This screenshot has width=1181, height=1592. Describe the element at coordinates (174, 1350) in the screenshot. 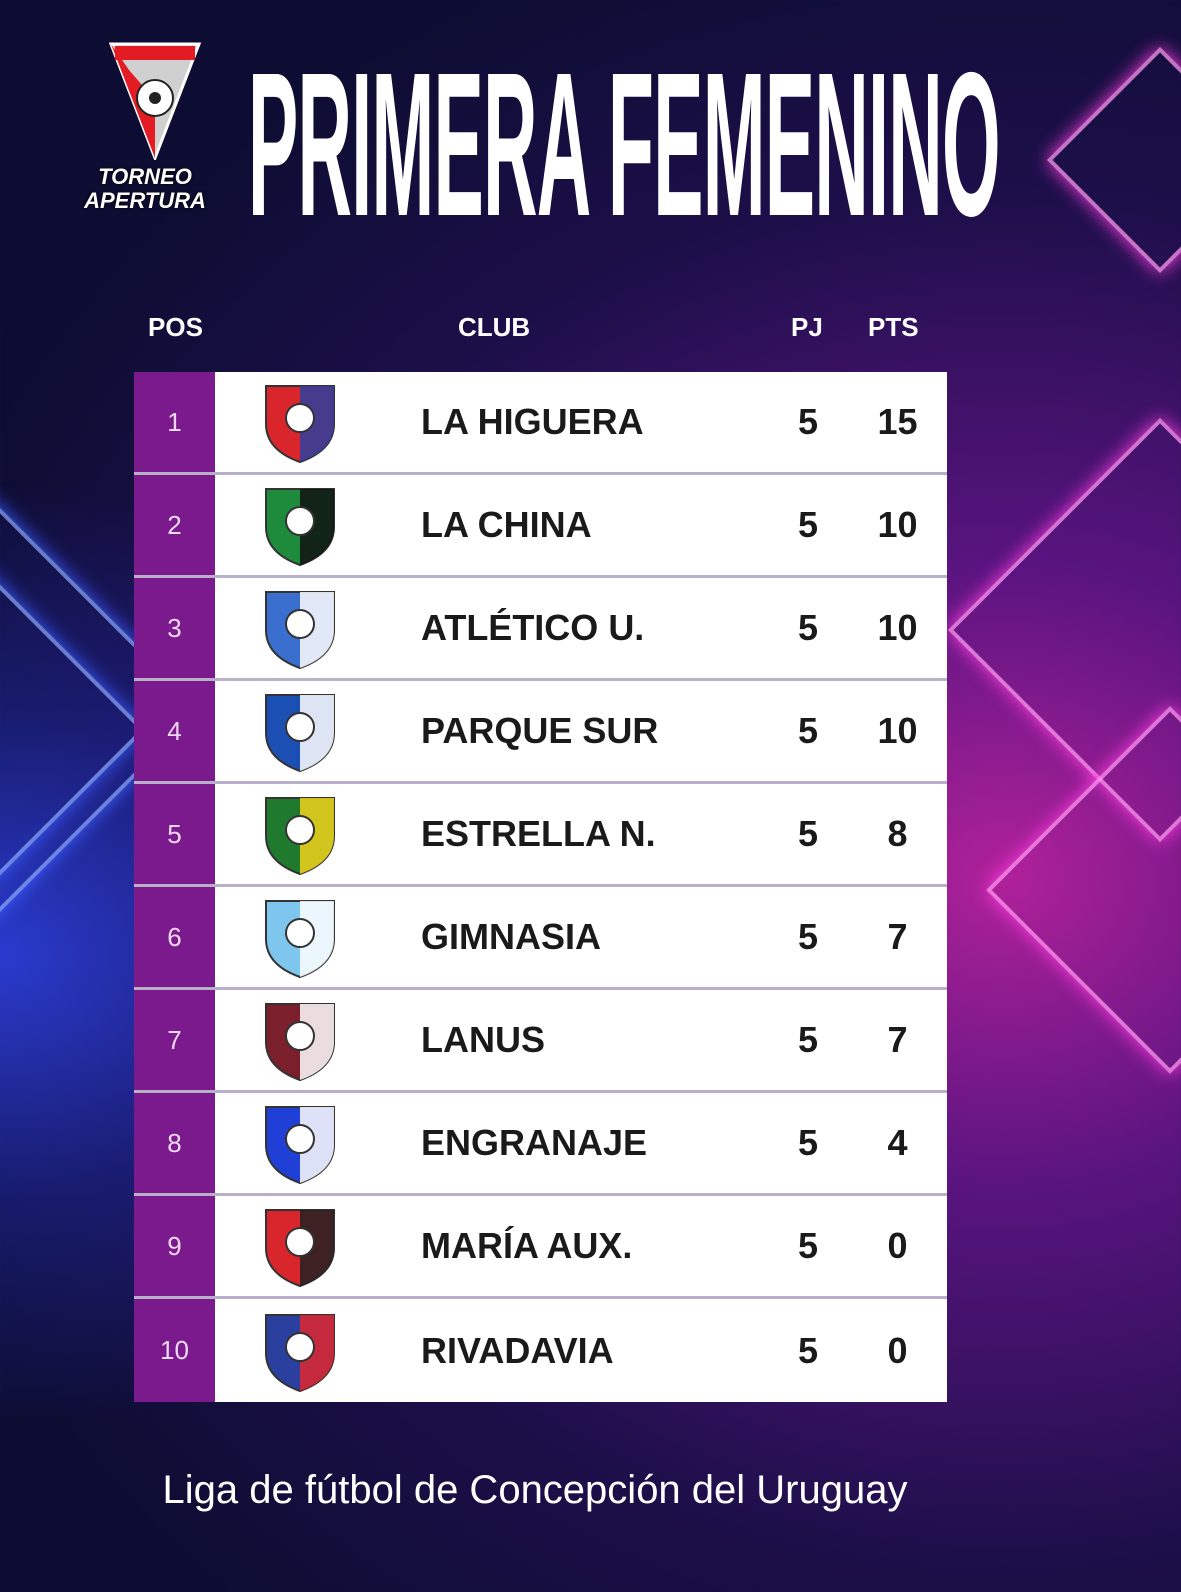

I see `position: 10` at that location.